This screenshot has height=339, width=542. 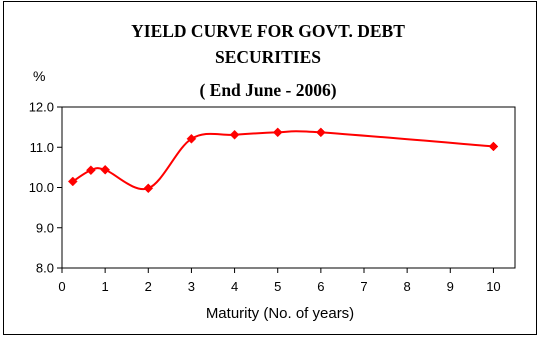 What do you see at coordinates (268, 31) in the screenshot?
I see `chart-title-line-1: YIELD CURVE FOR GOVT. DEBT` at bounding box center [268, 31].